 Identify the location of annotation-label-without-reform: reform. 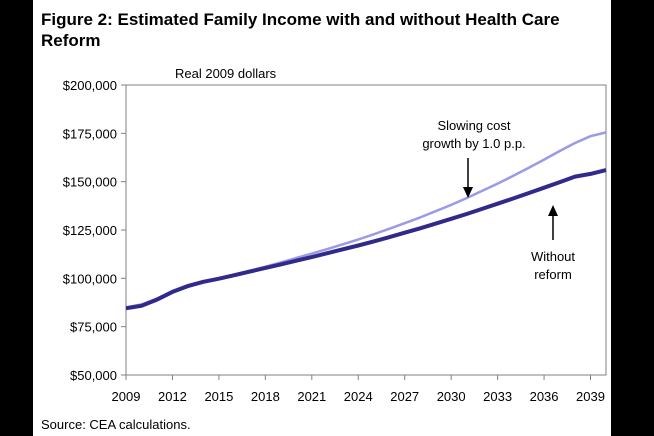
(553, 274).